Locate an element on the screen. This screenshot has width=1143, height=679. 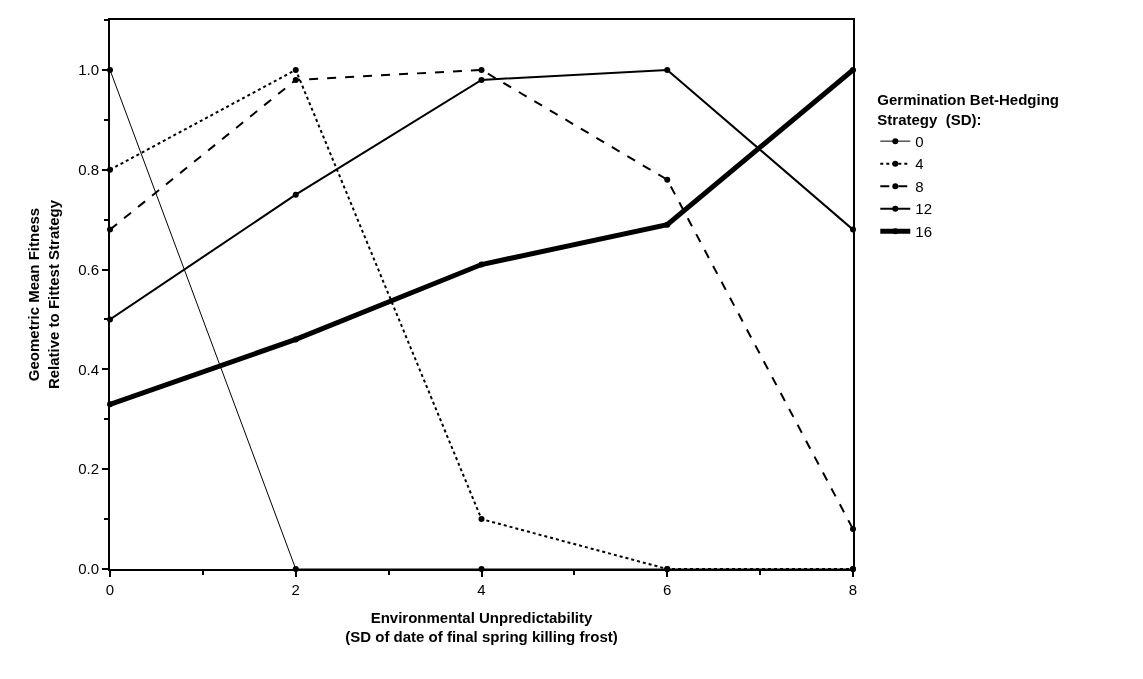
x-tick-label: 6 is located at coordinates (667, 589).